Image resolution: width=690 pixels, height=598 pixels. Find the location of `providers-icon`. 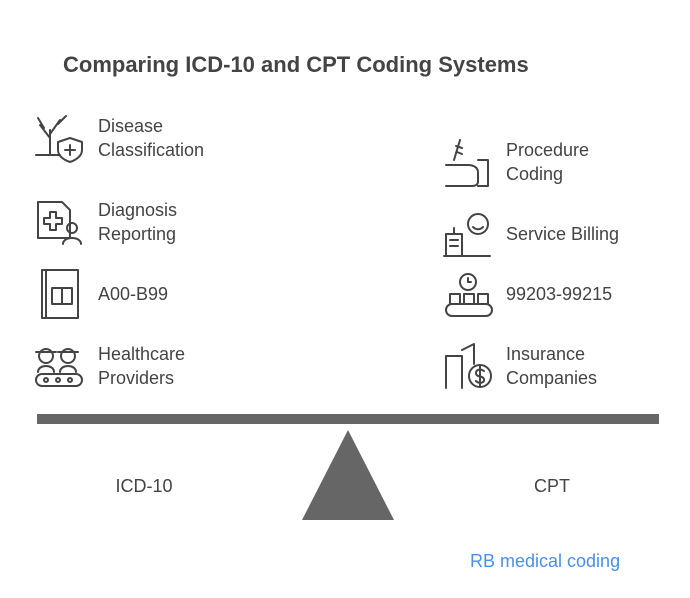

providers-icon is located at coordinates (59, 367).